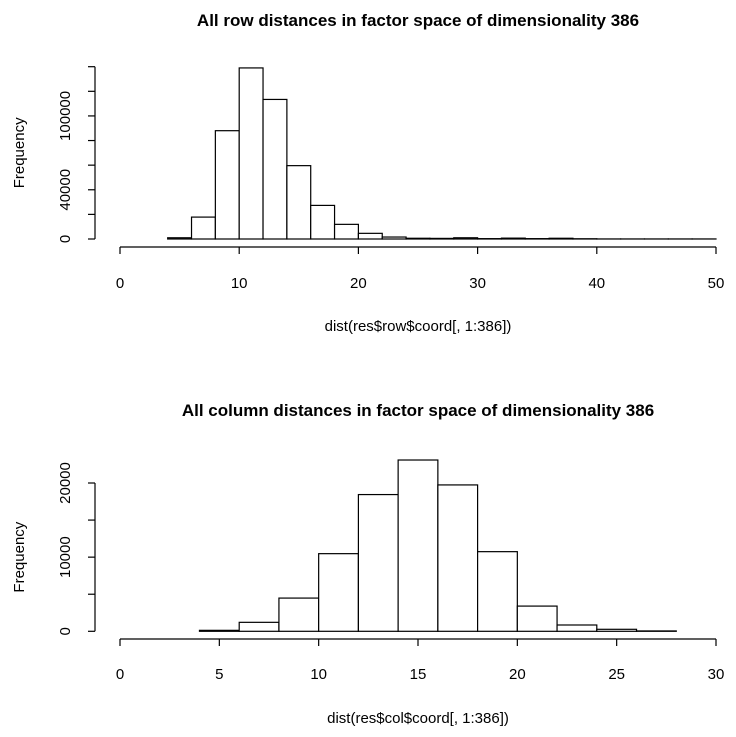 This screenshot has height=737, width=736. Describe the element at coordinates (418, 718) in the screenshot. I see `x-axis-label: dist(res$col$coord[, 1:386])` at that location.